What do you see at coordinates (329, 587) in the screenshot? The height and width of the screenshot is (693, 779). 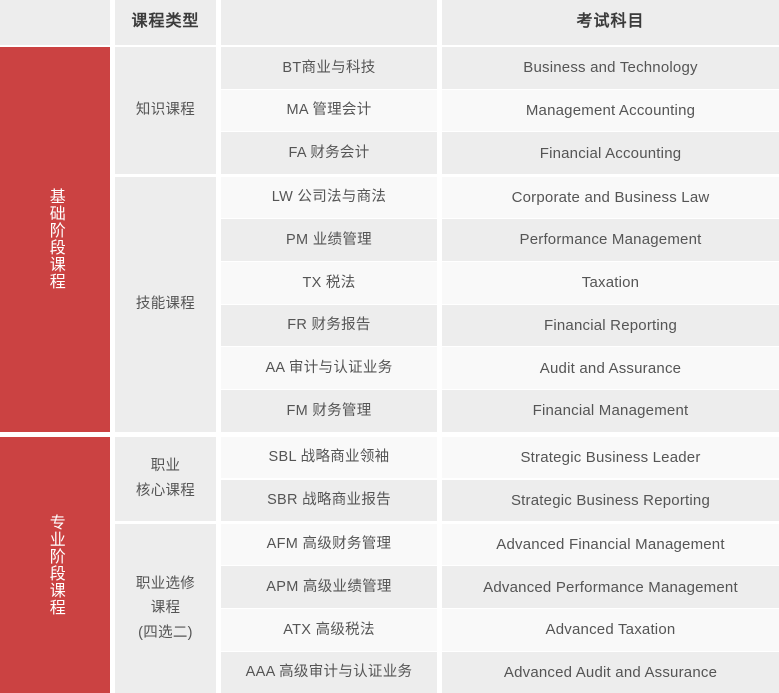 I see `course-name-cell: APM 高级业绩管理` at bounding box center [329, 587].